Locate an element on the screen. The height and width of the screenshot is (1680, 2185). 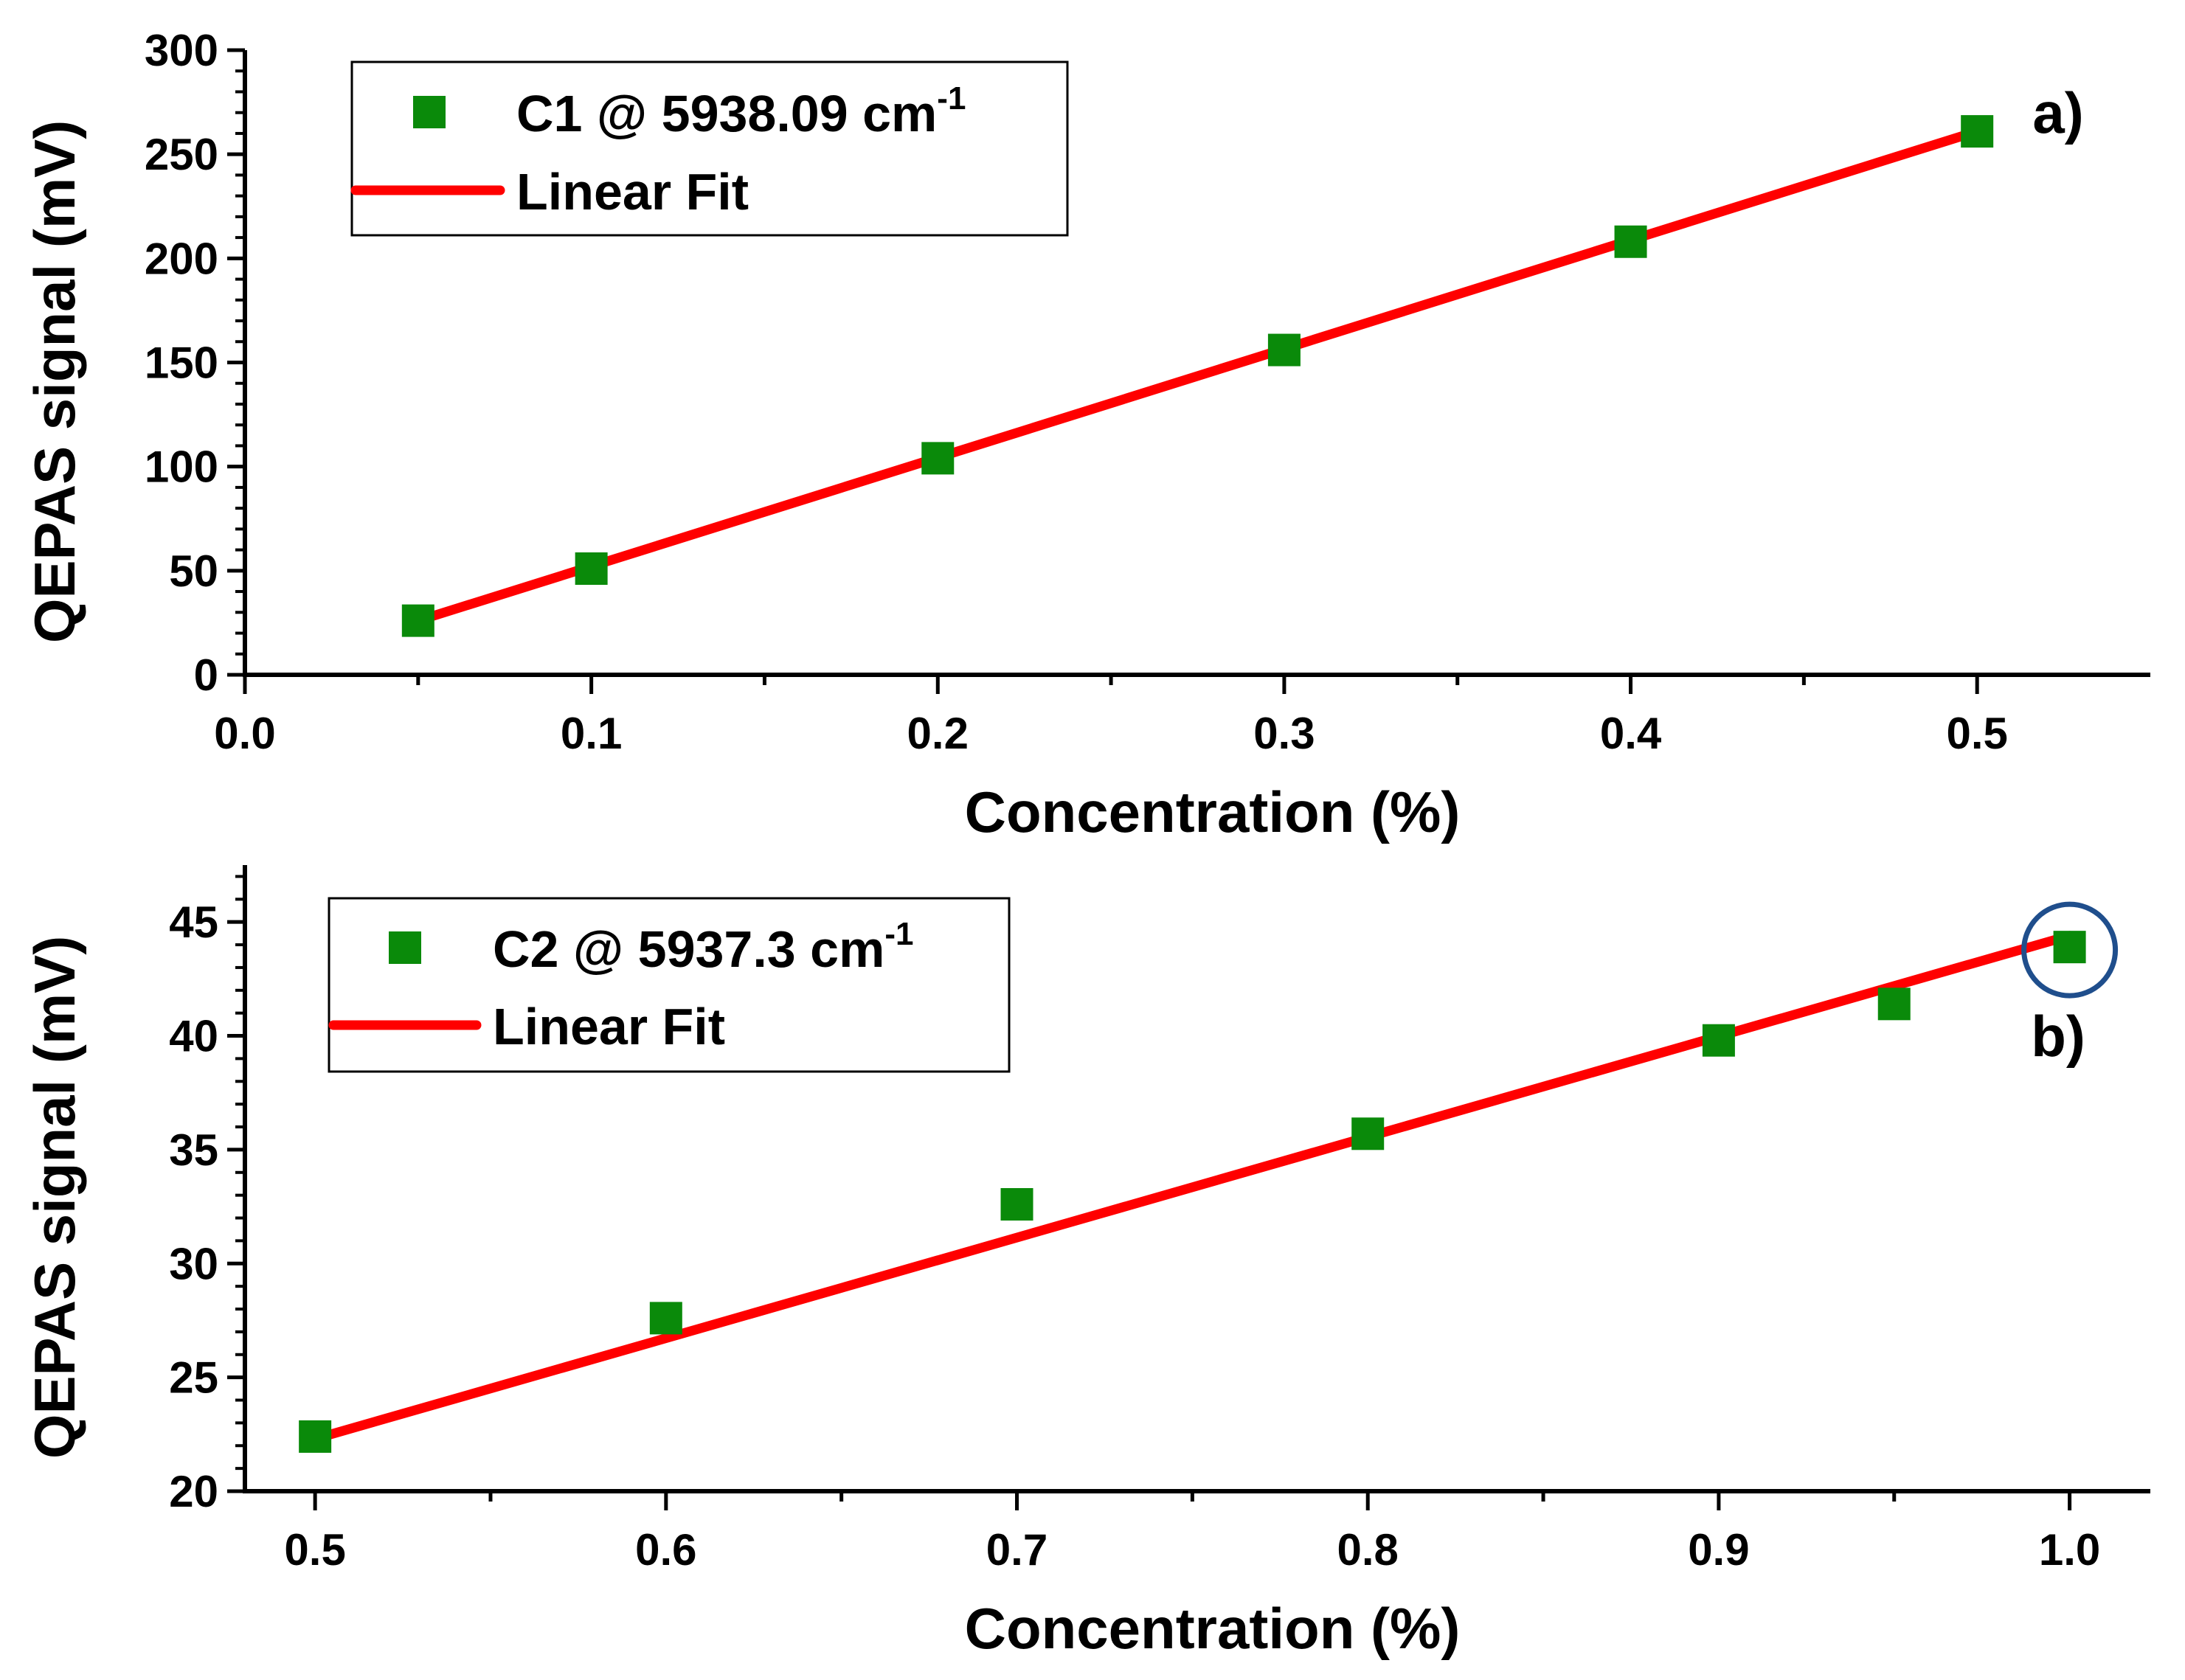
y-tick-label: 250 is located at coordinates (181, 155).